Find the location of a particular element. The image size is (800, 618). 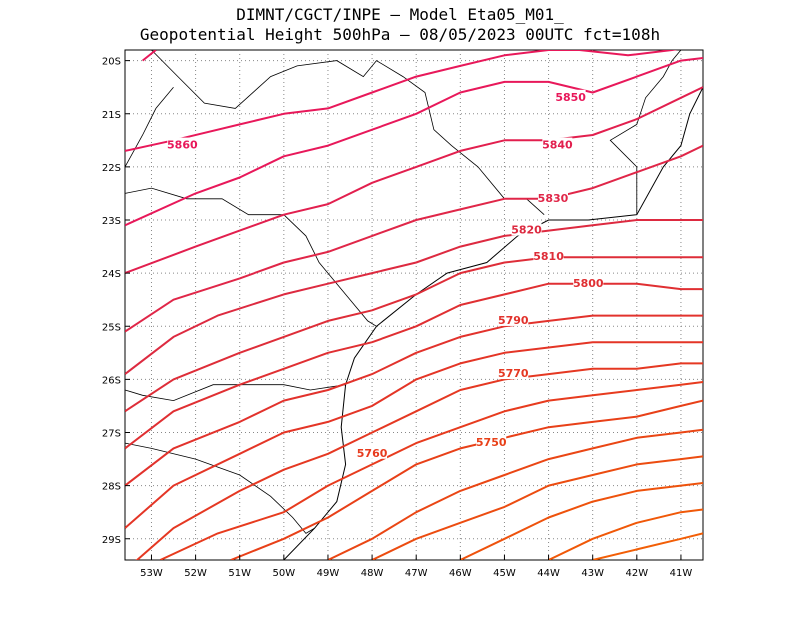

contour-label-5820: 5820 is located at coordinates (526, 230).